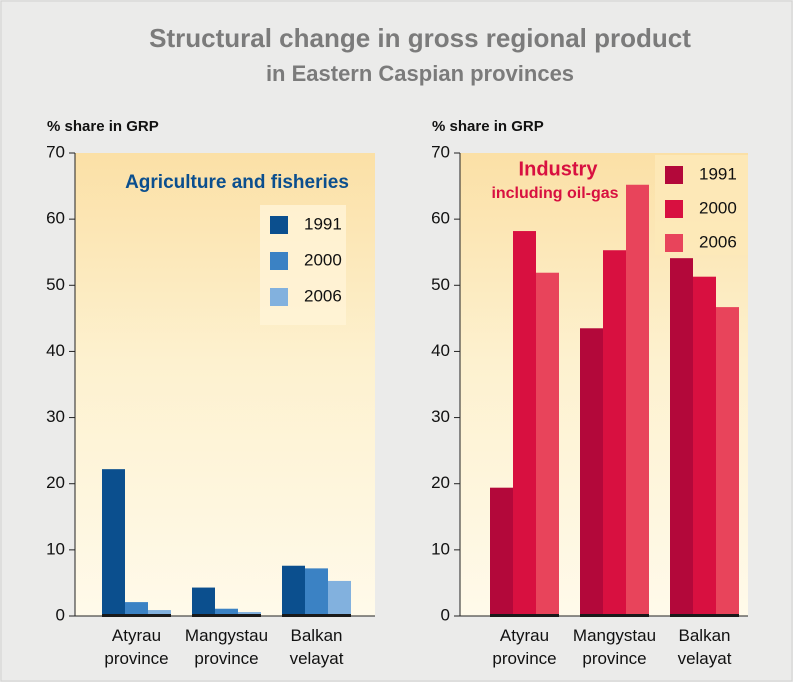 Image resolution: width=793 pixels, height=682 pixels. I want to click on chart-title: Agriculture and fisheries, so click(237, 182).